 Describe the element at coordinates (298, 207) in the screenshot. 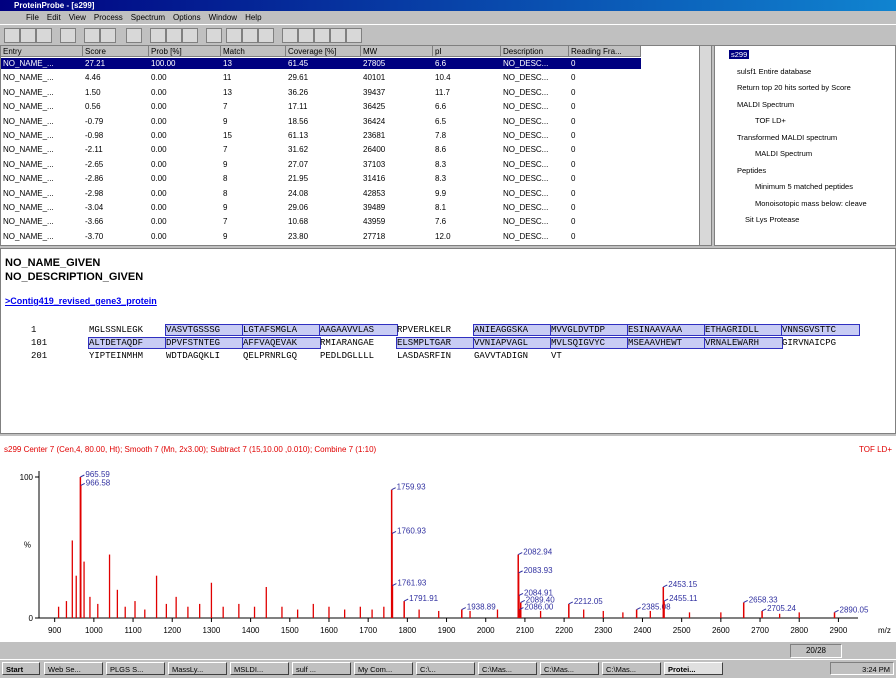

I see `table-cell: 29.06` at that location.